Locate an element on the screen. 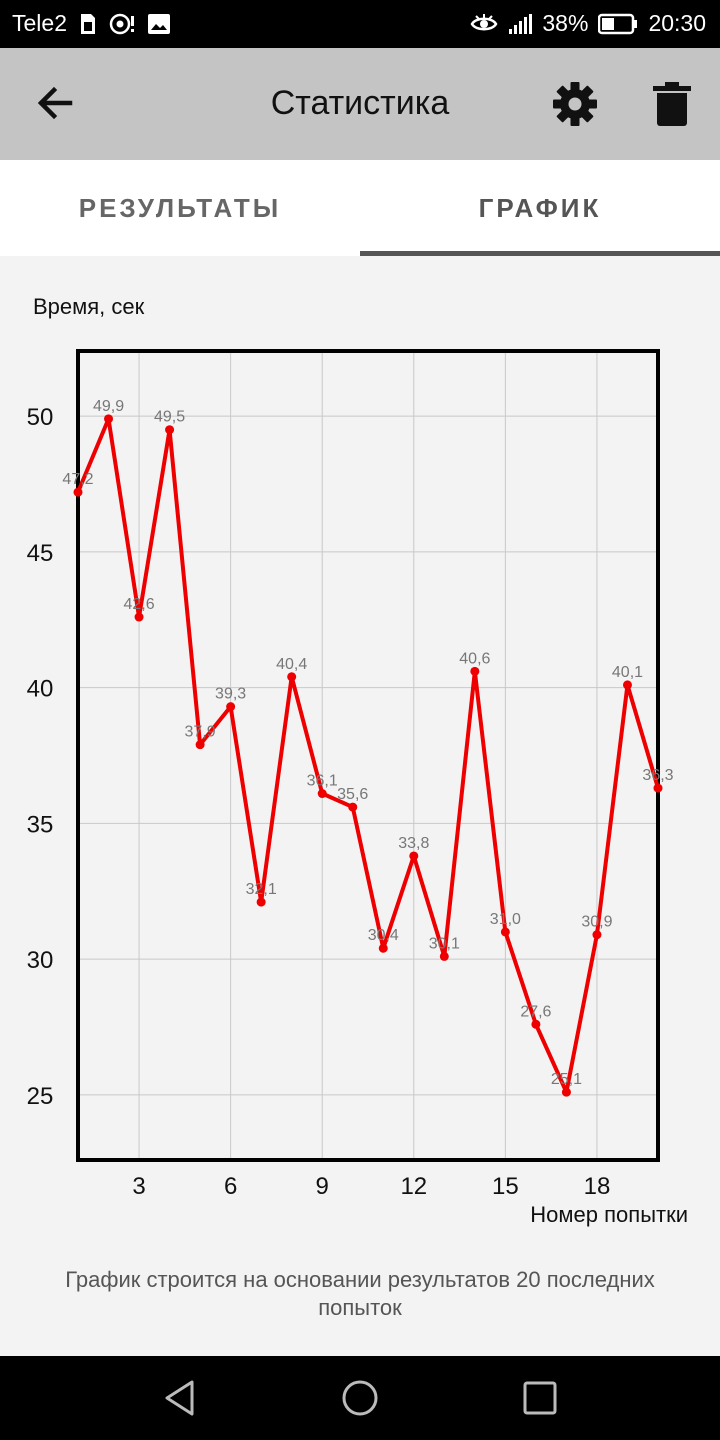 This screenshot has width=720, height=1440. tab-graph: ГРАФИК is located at coordinates (540, 208).